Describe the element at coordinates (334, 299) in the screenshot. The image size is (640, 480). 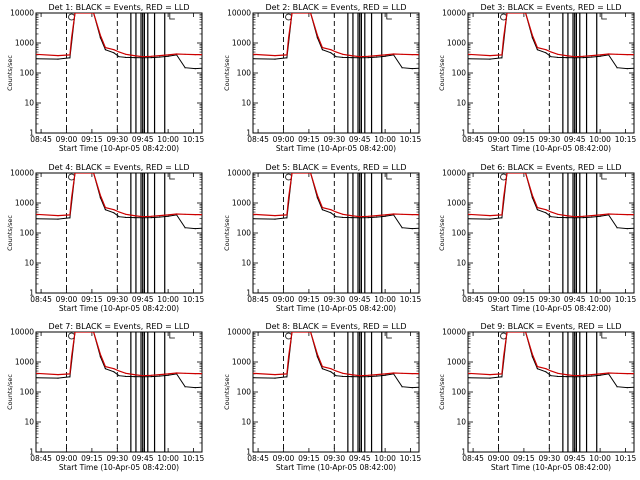
I see `x-tick-label: 09:30` at that location.